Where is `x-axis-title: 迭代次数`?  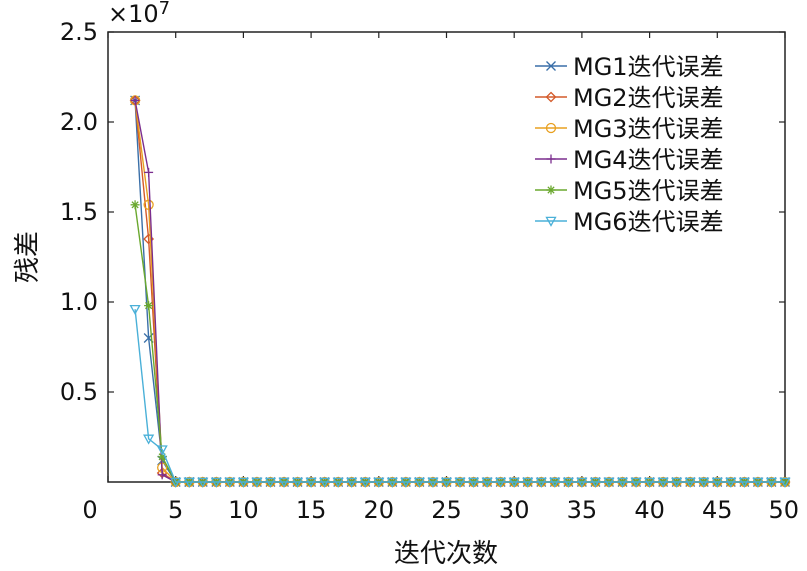
x-axis-title: 迭代次数 is located at coordinates (446, 554).